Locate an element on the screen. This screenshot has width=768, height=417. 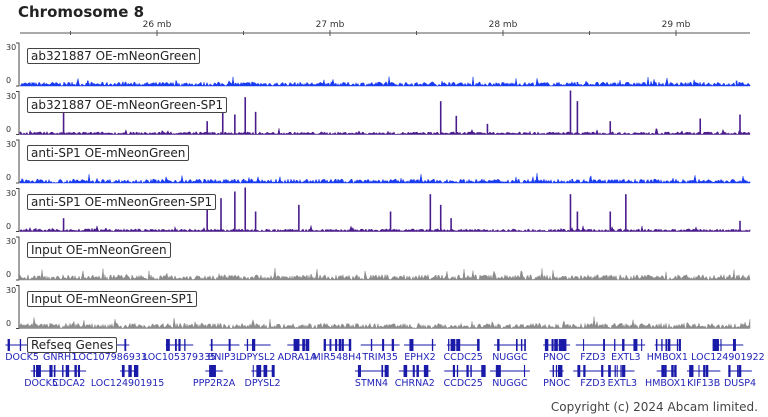
gene-label: PPP2R2A is located at coordinates (214, 383).